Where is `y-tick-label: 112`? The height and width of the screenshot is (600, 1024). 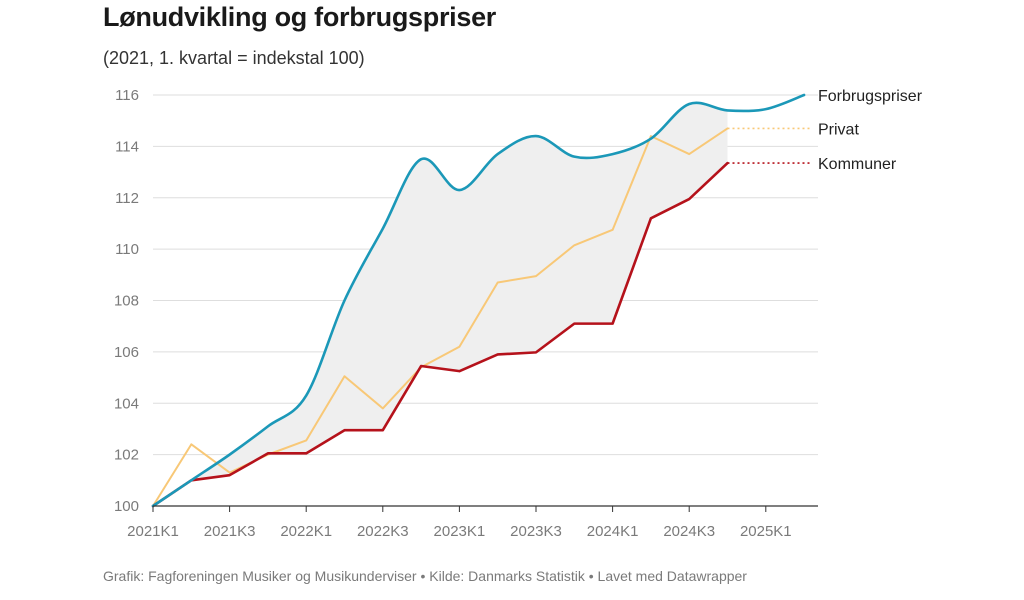
y-tick-label: 112 is located at coordinates (127, 198).